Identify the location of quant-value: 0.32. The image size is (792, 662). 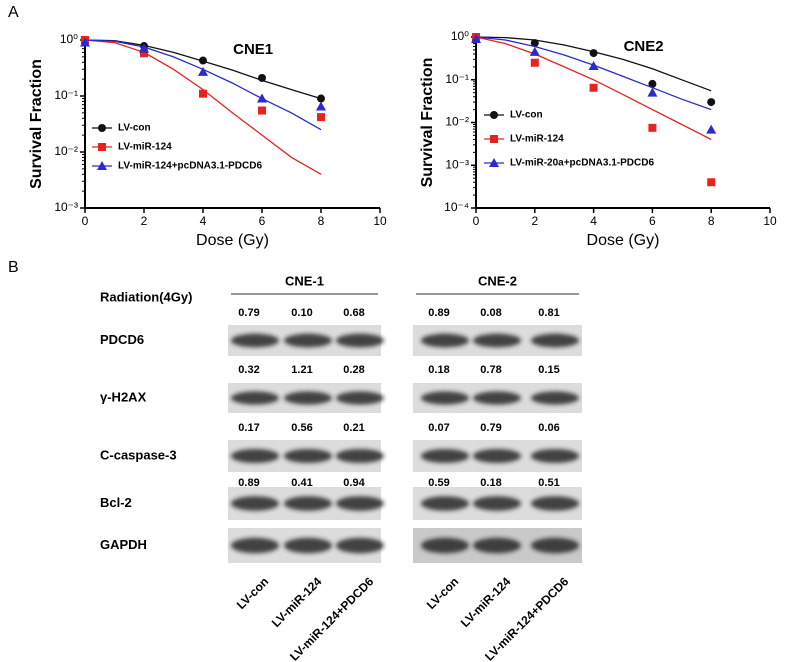
(248, 370).